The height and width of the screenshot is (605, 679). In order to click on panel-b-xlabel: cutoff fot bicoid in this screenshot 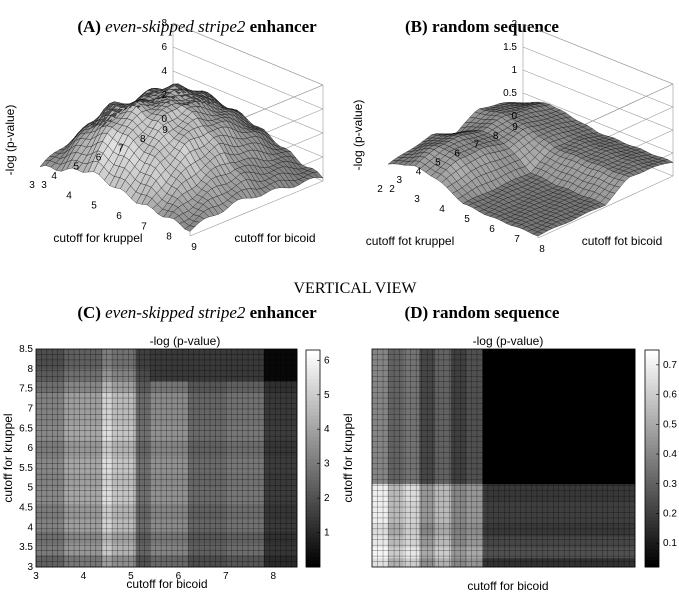, I will do `click(622, 241)`.